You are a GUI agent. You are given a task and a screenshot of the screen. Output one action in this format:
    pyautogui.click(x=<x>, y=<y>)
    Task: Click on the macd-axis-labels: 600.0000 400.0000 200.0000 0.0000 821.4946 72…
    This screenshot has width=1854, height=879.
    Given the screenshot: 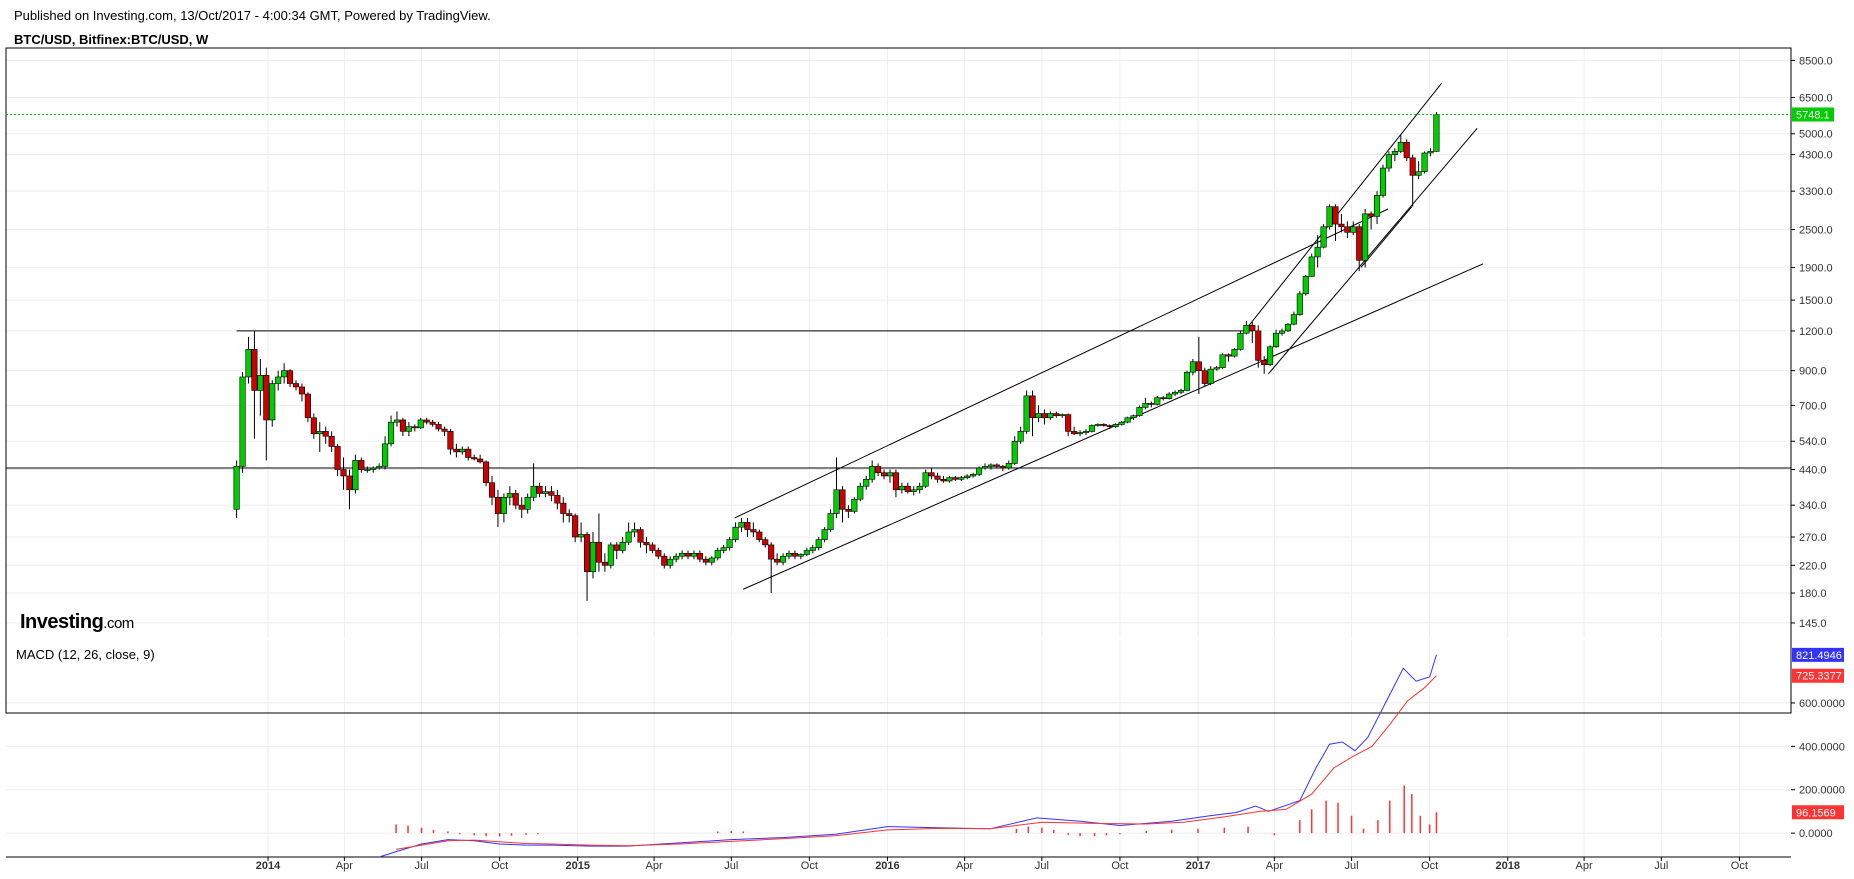 What is the action you would take?
    pyautogui.click(x=1818, y=743)
    